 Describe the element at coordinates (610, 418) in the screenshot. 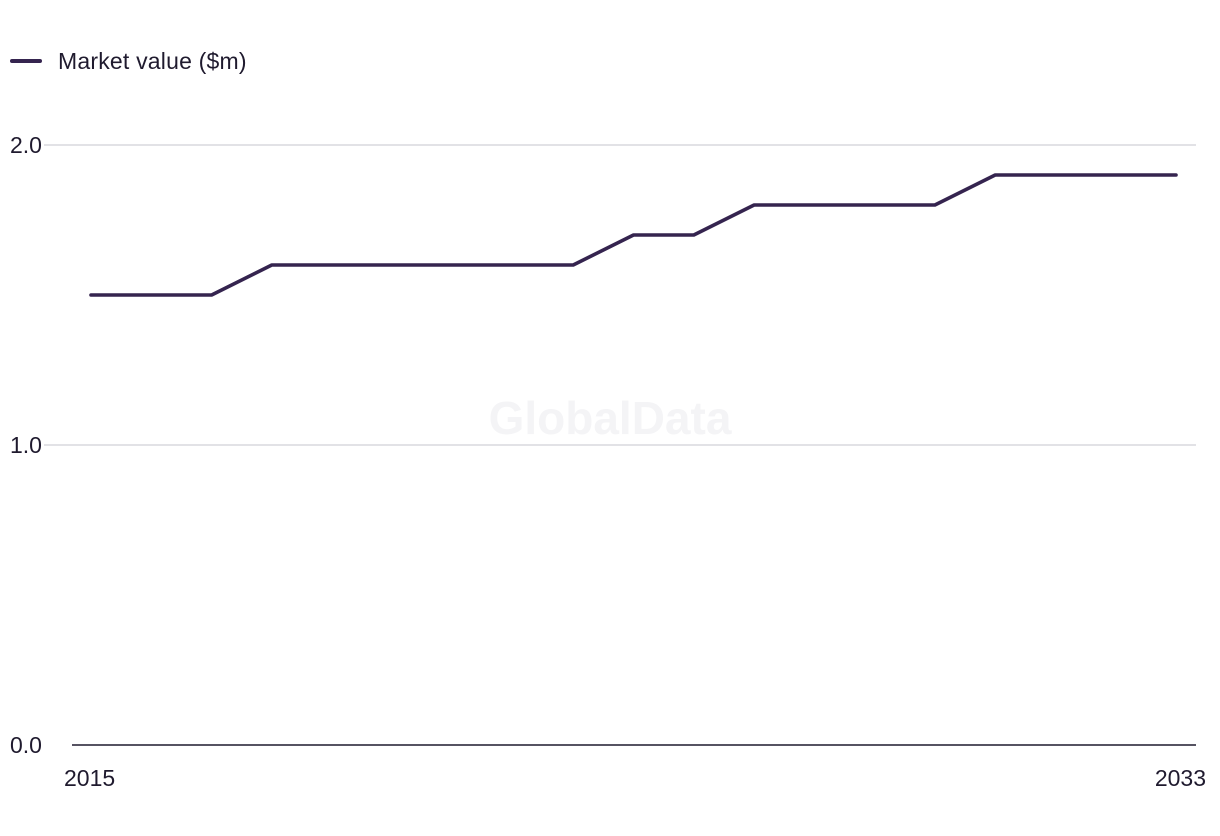

I see `watermark-text: GlobalData` at that location.